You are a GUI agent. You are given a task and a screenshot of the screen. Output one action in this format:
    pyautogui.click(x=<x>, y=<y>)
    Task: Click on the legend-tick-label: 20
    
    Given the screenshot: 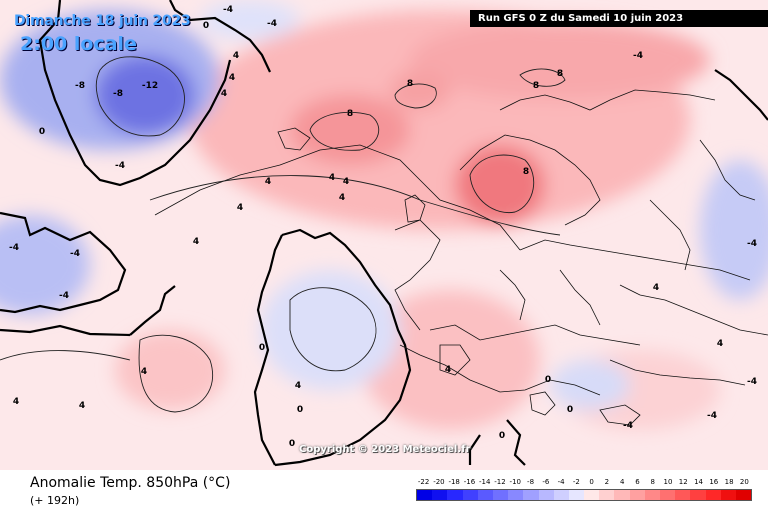 What is the action you would take?
    pyautogui.click(x=744, y=482)
    